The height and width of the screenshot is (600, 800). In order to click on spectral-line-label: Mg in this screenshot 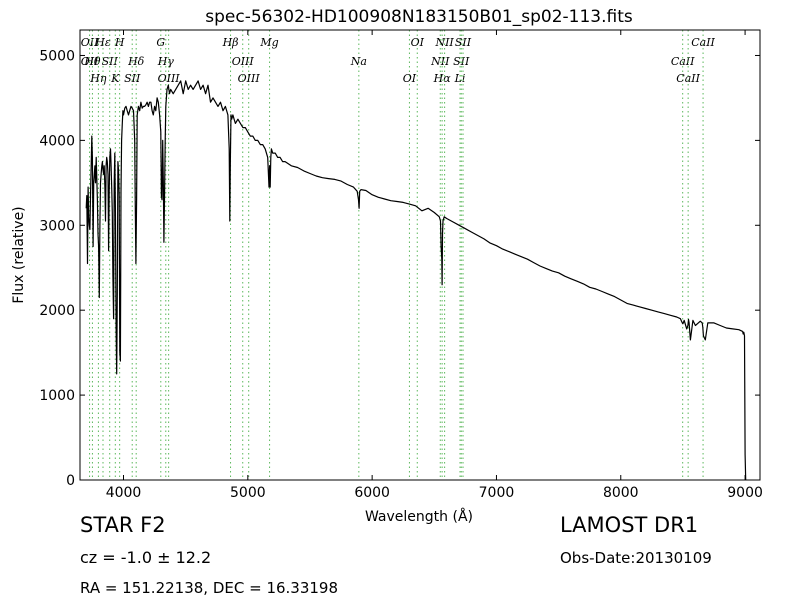, I will do `click(268, 42)`.